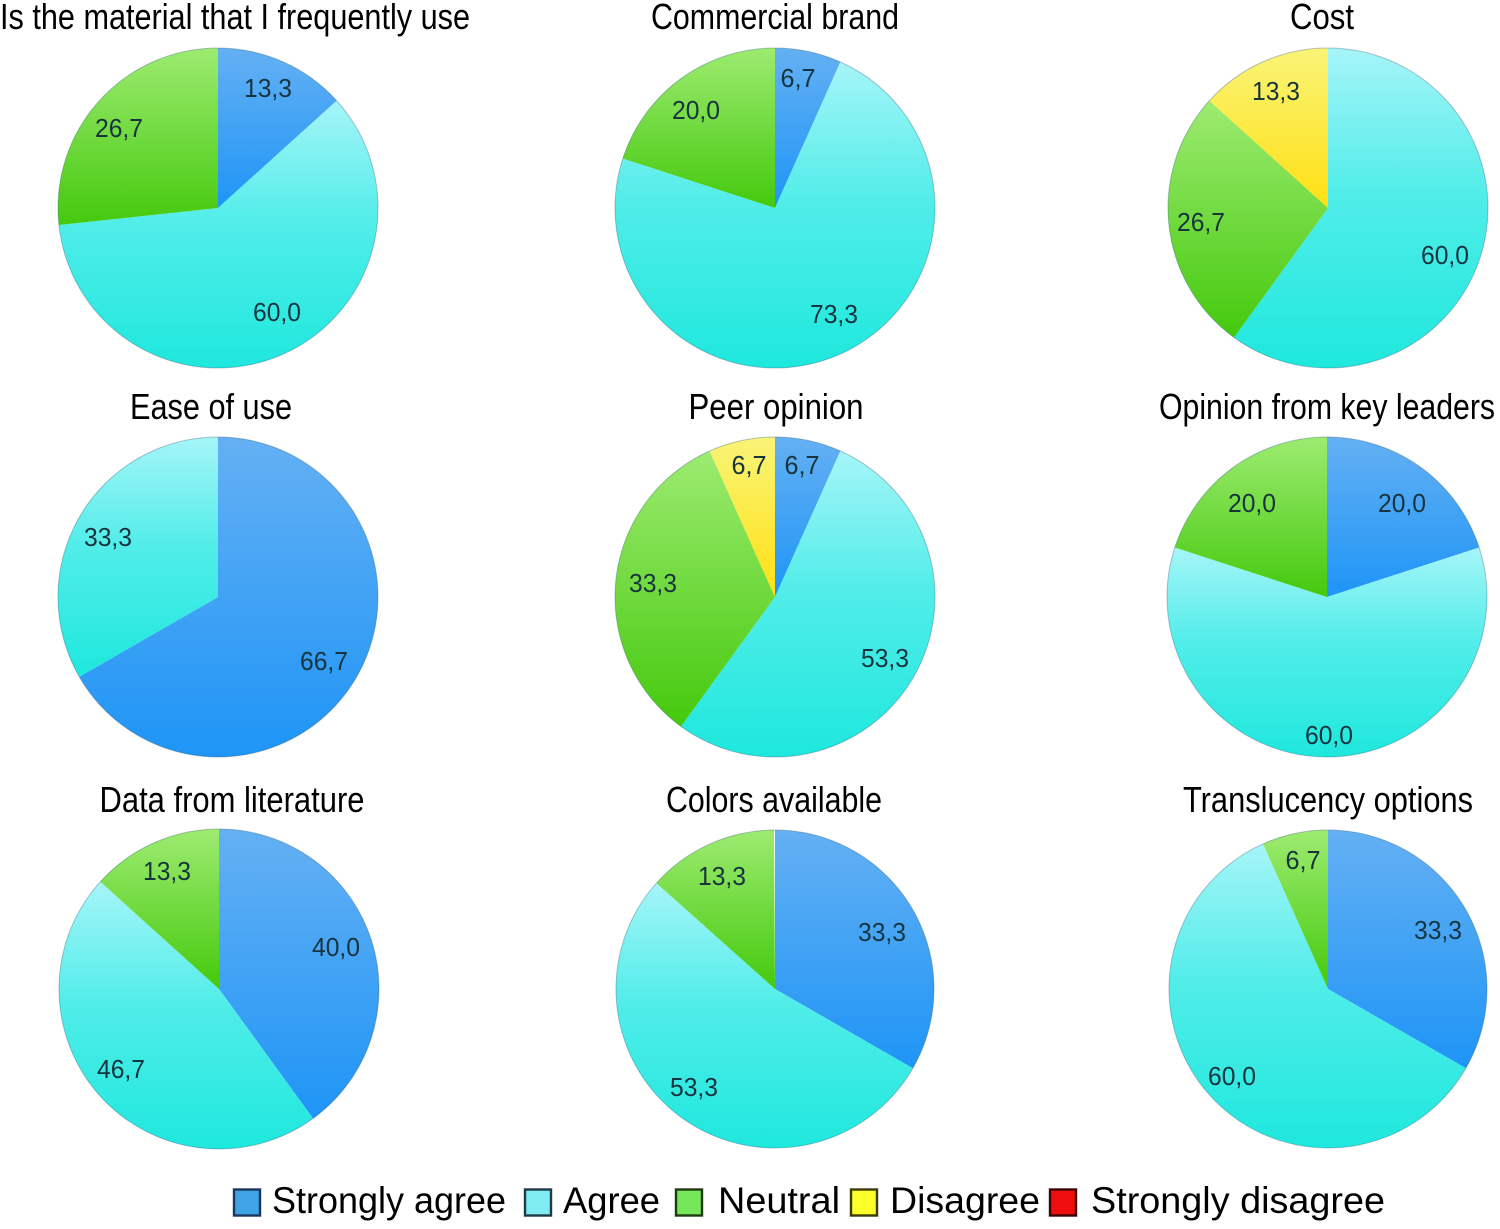 Image resolution: width=1500 pixels, height=1229 pixels. What do you see at coordinates (336, 947) in the screenshot?
I see `svg-text: 40,0` at bounding box center [336, 947].